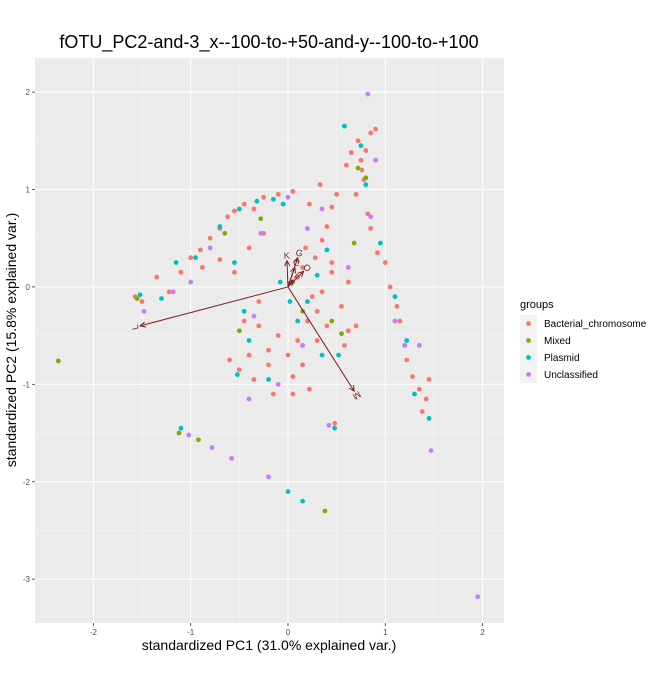  I want to click on y-tick-label: 2, so click(28, 92).